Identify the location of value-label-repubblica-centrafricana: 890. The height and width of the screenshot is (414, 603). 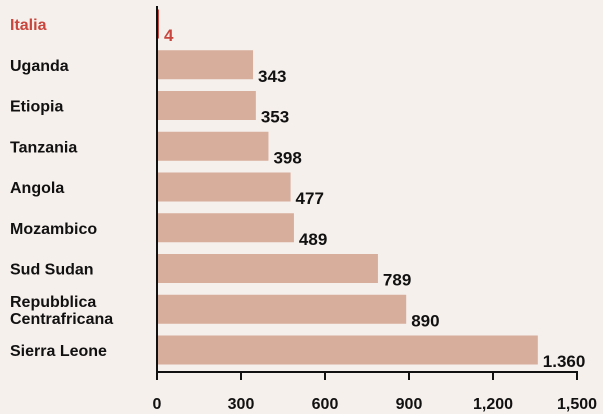
(425, 320).